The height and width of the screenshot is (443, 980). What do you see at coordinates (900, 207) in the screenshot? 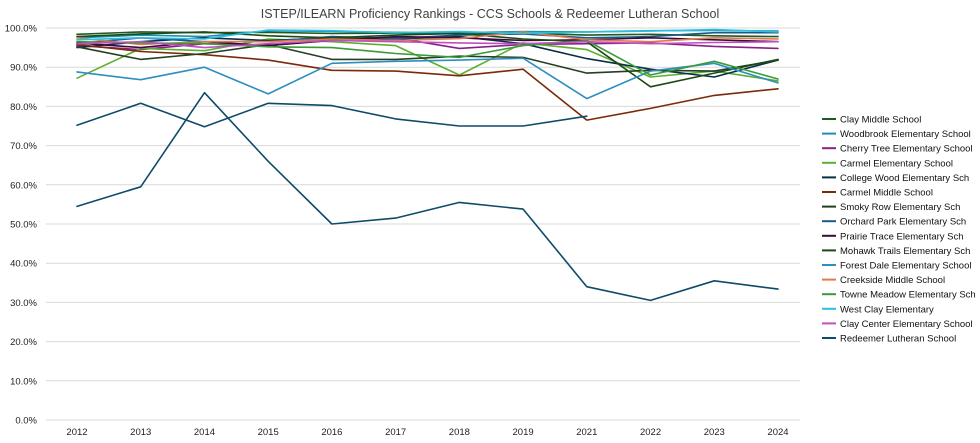
I see `legend-entry: Smoky Row Elementary Sch` at bounding box center [900, 207].